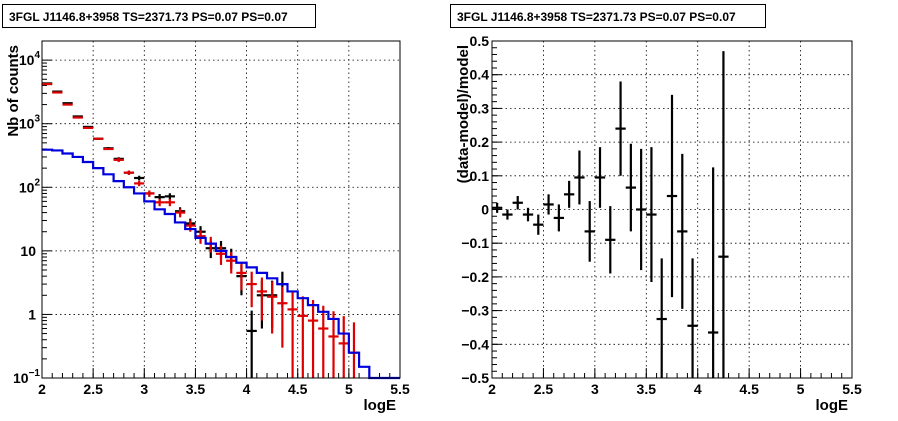 Image resolution: width=898 pixels, height=421 pixels. What do you see at coordinates (32, 314) in the screenshot?
I see `panel0-y-tick-label: 1` at bounding box center [32, 314].